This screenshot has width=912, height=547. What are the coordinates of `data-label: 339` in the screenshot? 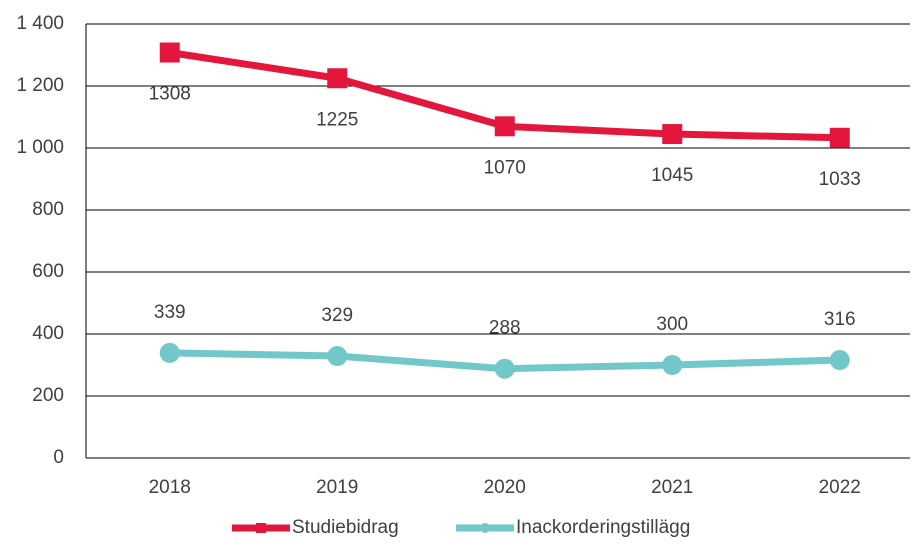 It's located at (170, 312).